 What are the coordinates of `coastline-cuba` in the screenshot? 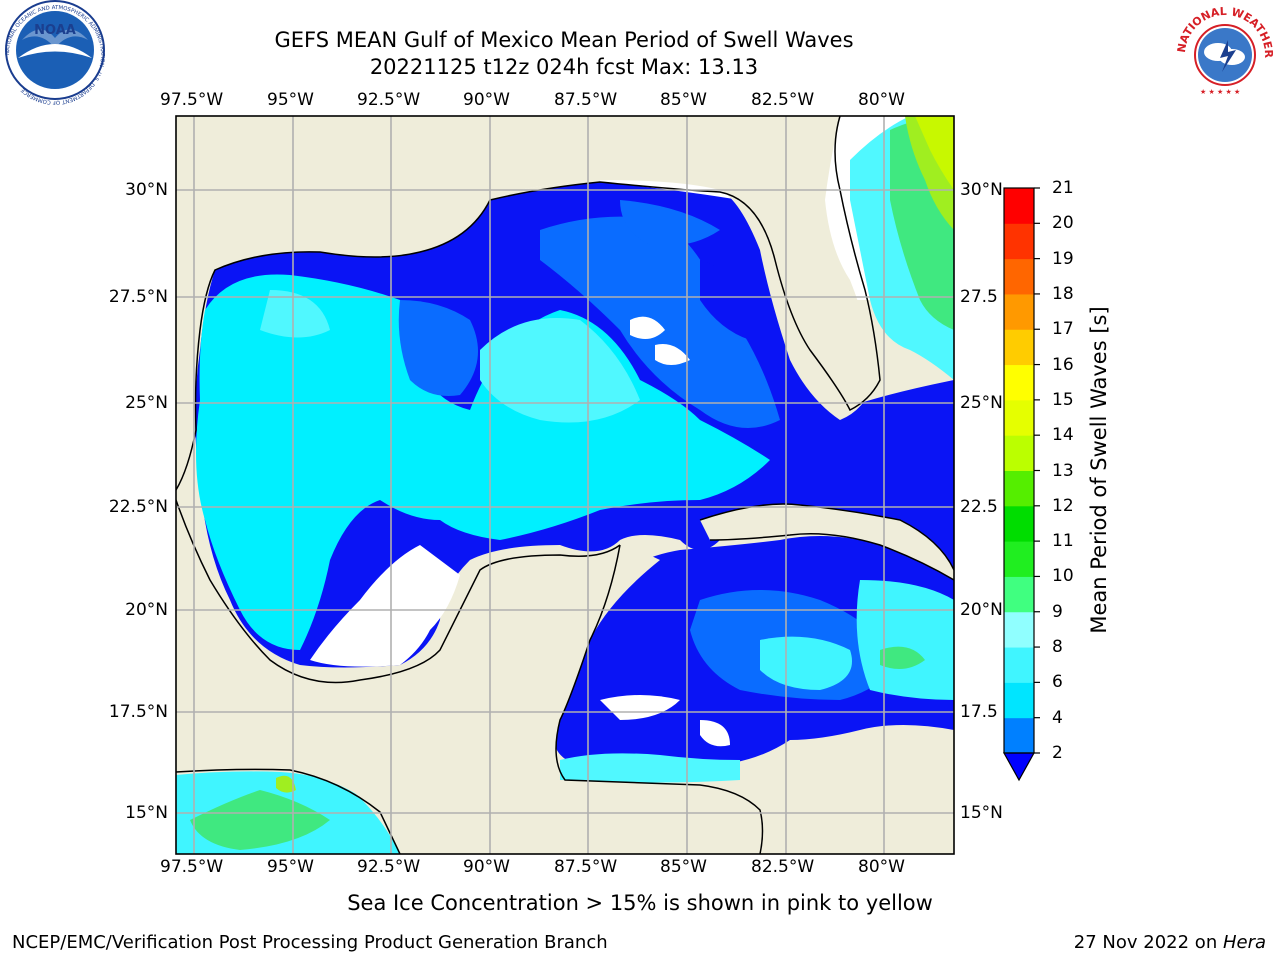 It's located at (826, 542).